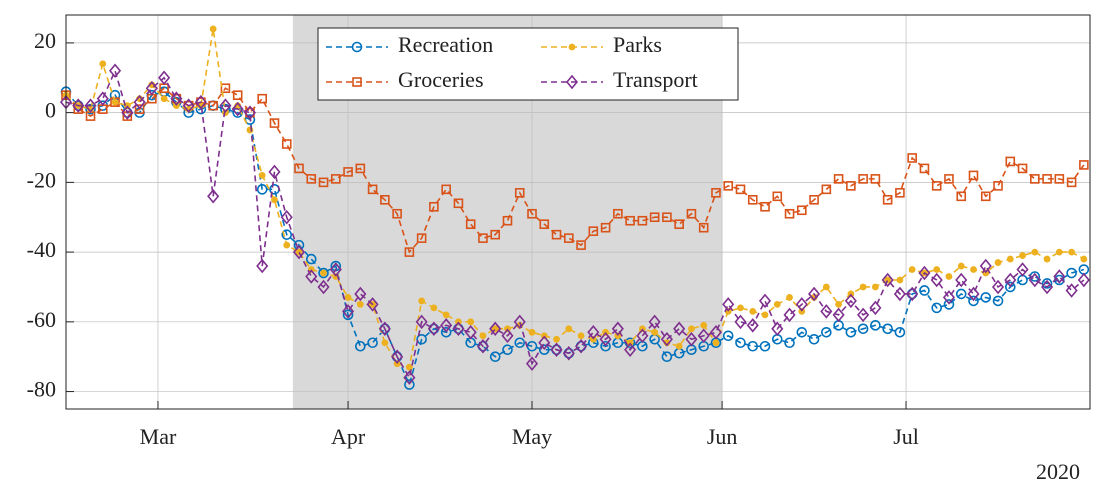 The image size is (1093, 491). What do you see at coordinates (528, 64) in the screenshot?
I see `legend: Recreation Groceries Parks Transport` at bounding box center [528, 64].